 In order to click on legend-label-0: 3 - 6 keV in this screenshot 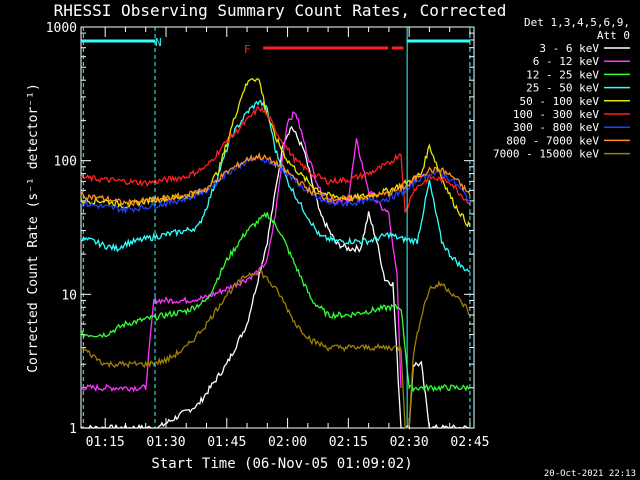, I will do `click(569, 48)`.